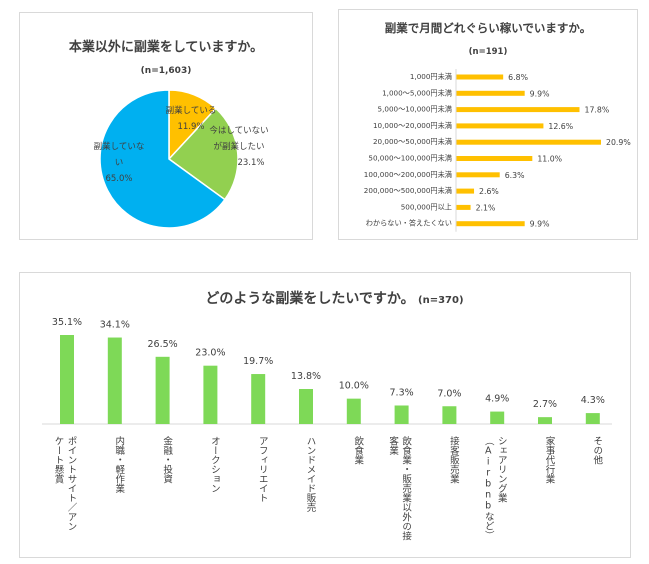 This screenshot has height=564, width=649. I want to click on side-job-value-label: 4.9%, so click(497, 399).